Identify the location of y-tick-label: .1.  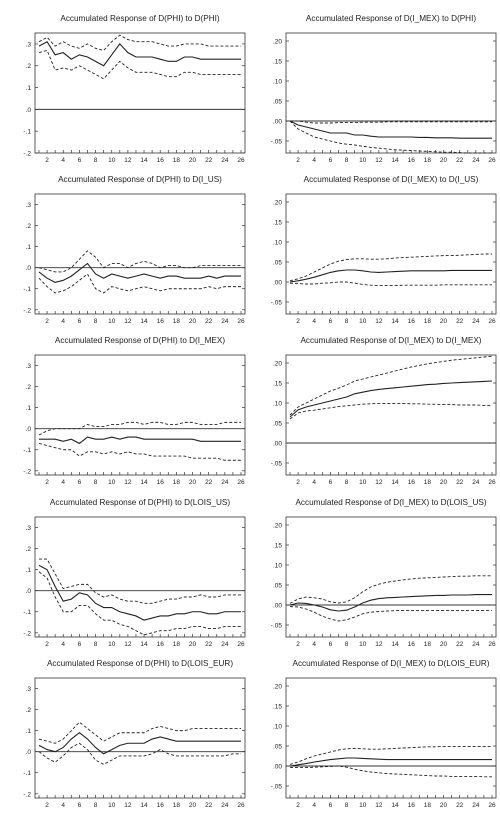
(29, 247).